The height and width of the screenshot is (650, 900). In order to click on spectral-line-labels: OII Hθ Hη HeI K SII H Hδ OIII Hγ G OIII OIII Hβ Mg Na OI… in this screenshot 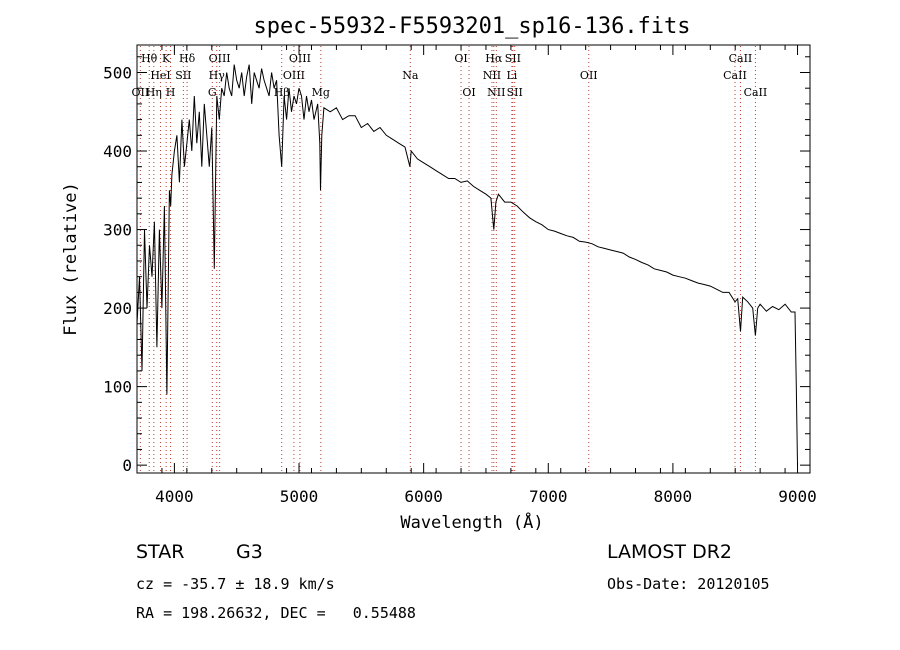, I will do `click(450, 75)`.